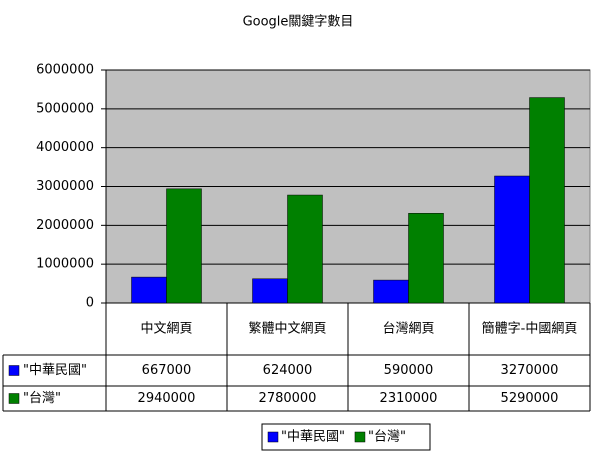  I want to click on x-tick-label: 台灣網頁, so click(408, 329).